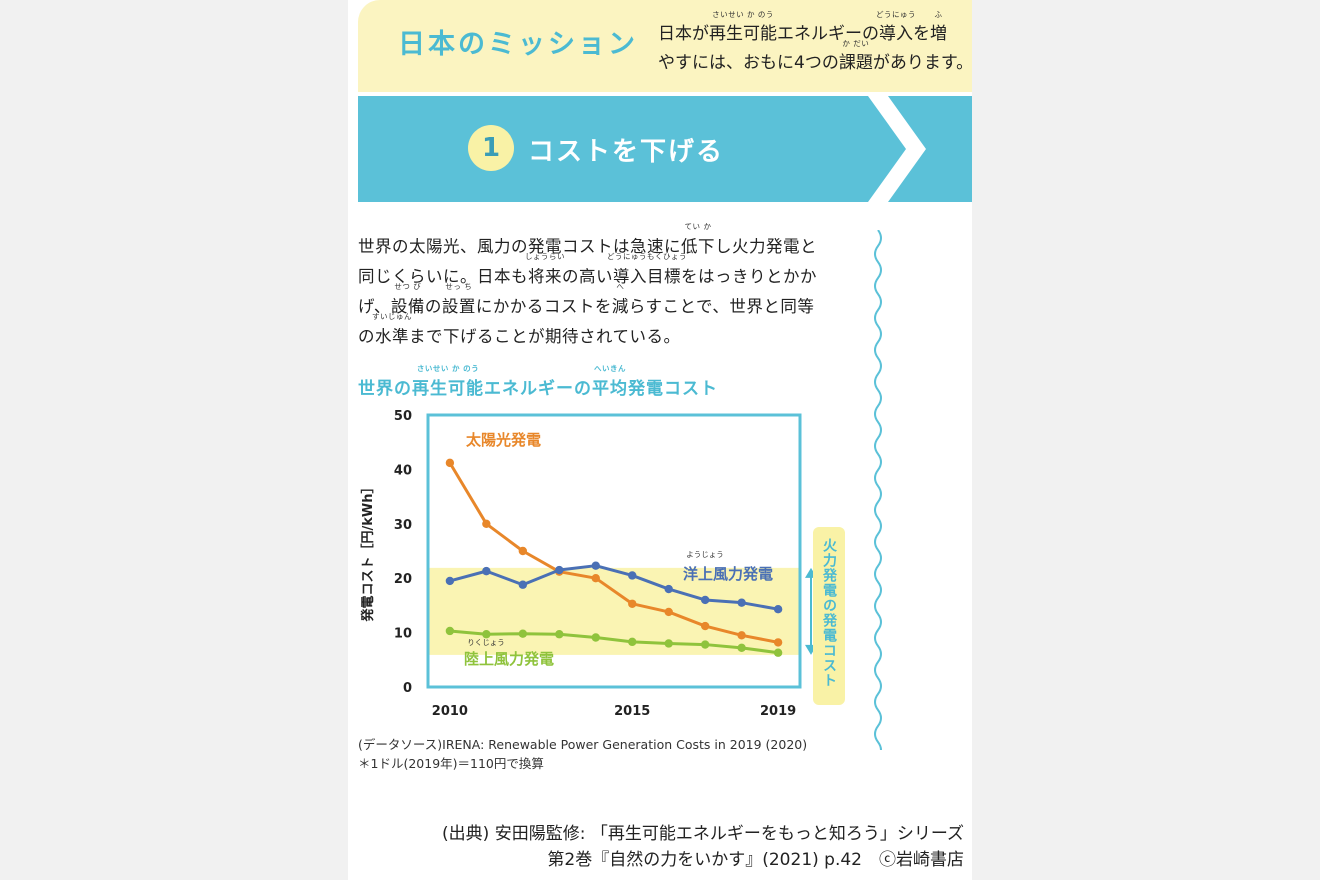  I want to click on series-label-ruby: ようじょう, so click(705, 554).